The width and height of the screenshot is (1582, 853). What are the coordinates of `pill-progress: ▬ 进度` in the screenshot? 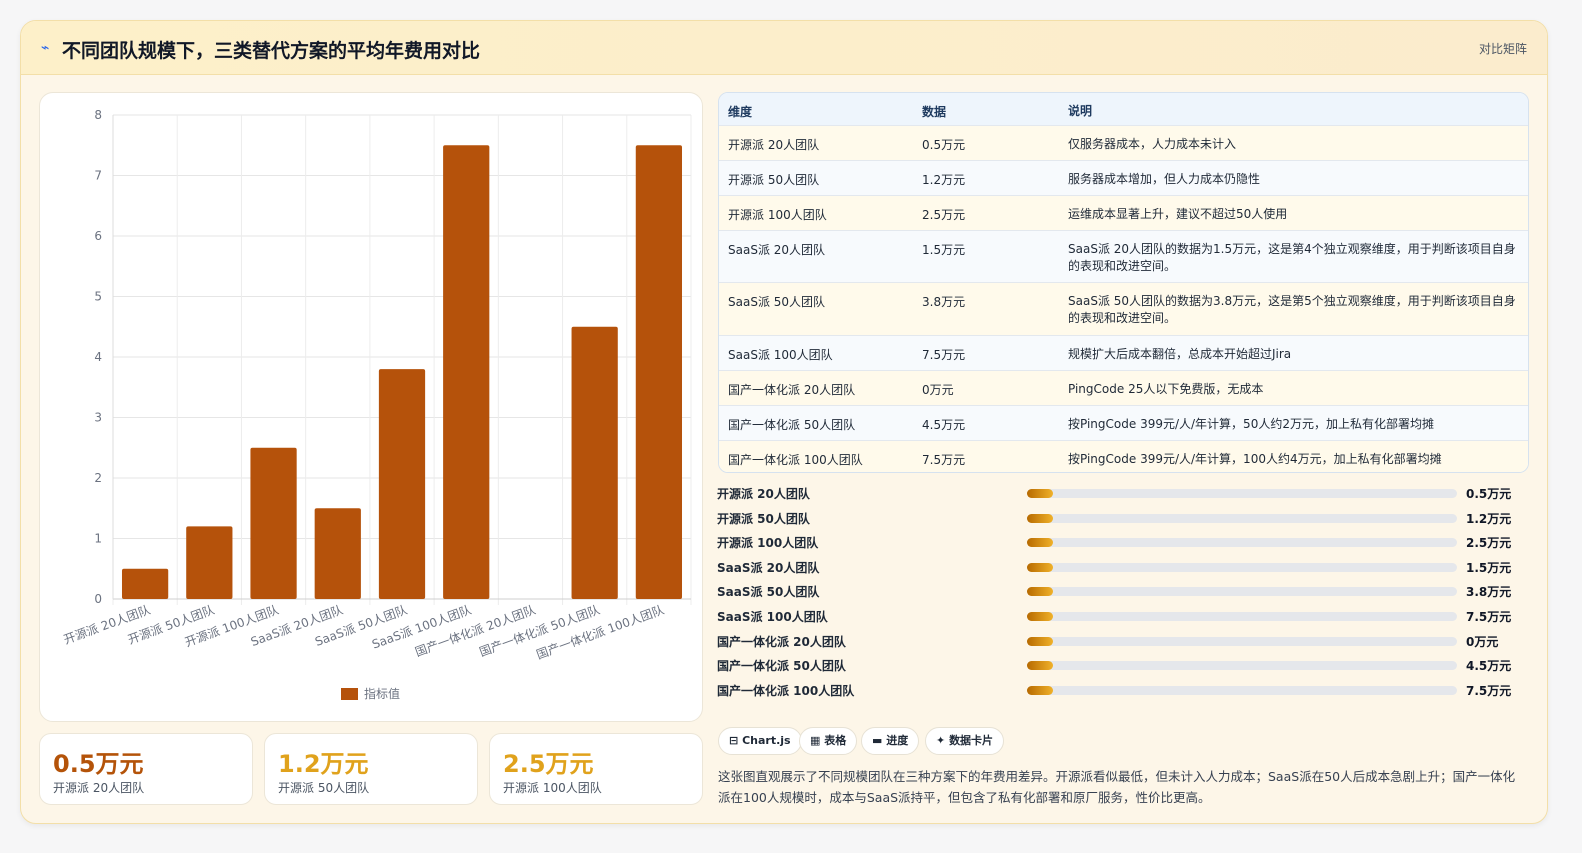 It's located at (890, 741).